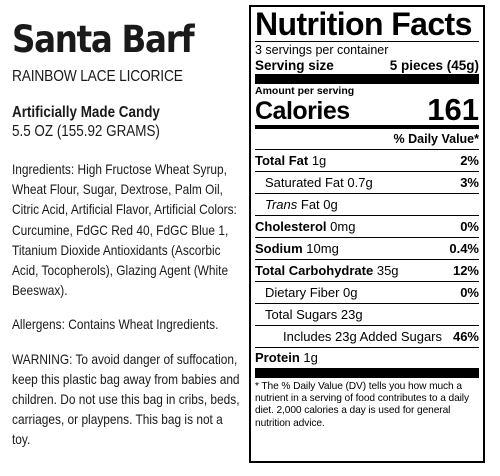 The width and height of the screenshot is (500, 476). What do you see at coordinates (282, 160) in the screenshot?
I see `nutrient-name: Total Fat` at bounding box center [282, 160].